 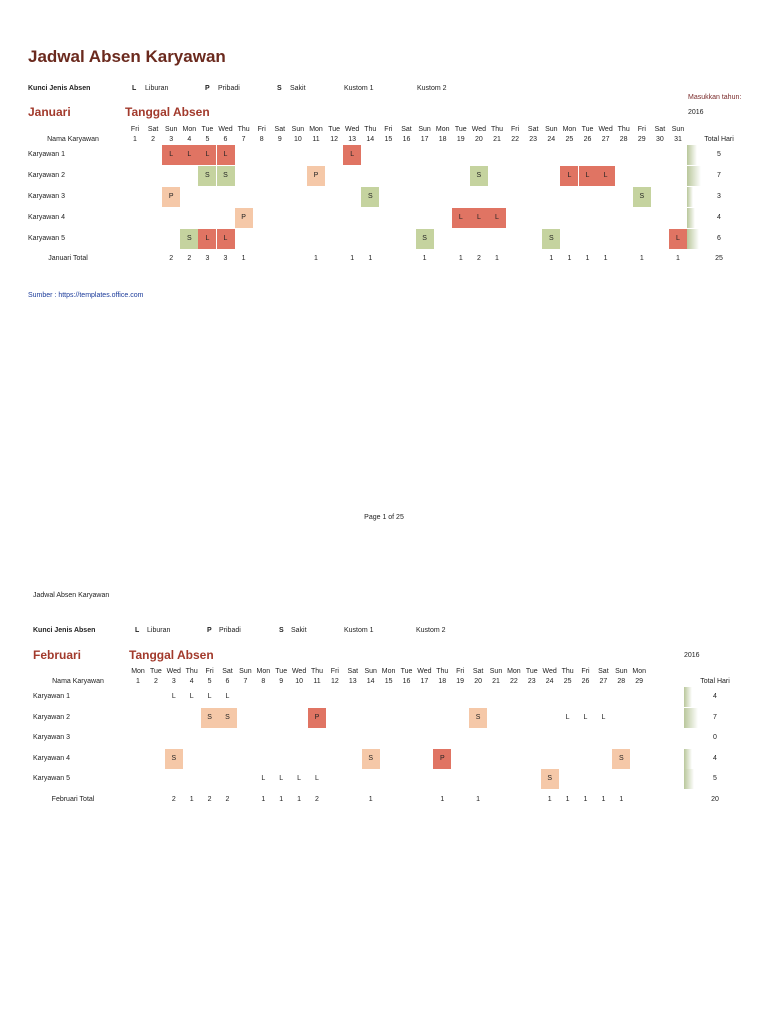 What do you see at coordinates (567, 681) in the screenshot?
I see `day-number: 25` at bounding box center [567, 681].